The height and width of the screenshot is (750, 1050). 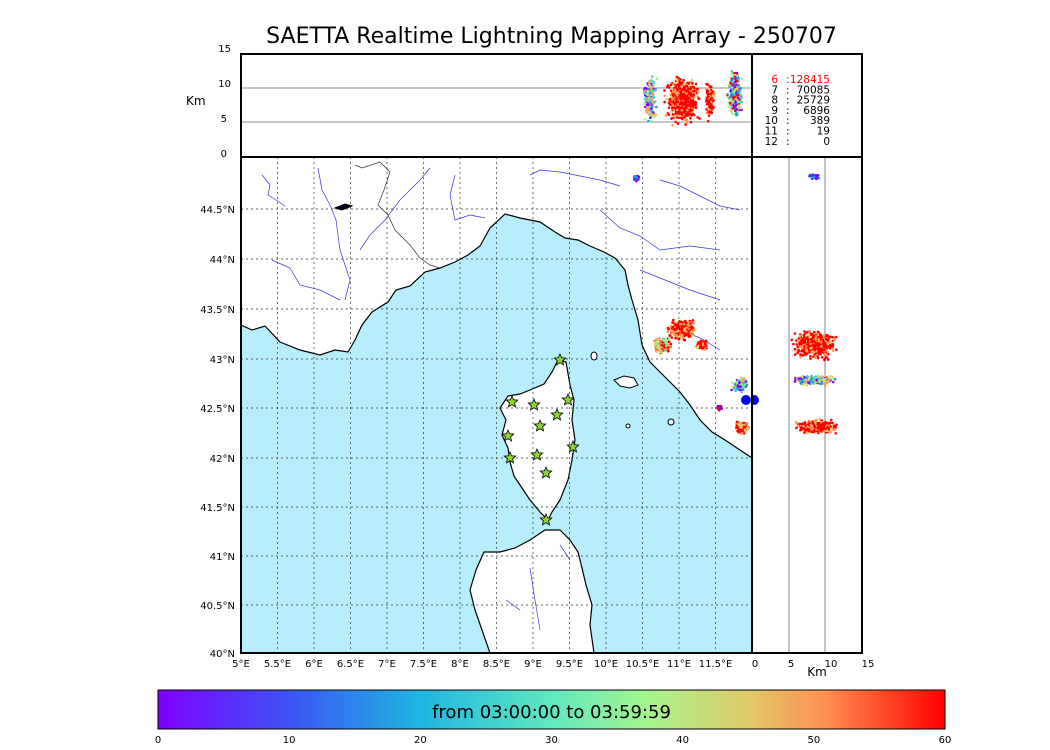 I want to click on lon-tick-label: 6°E, so click(x=314, y=664).